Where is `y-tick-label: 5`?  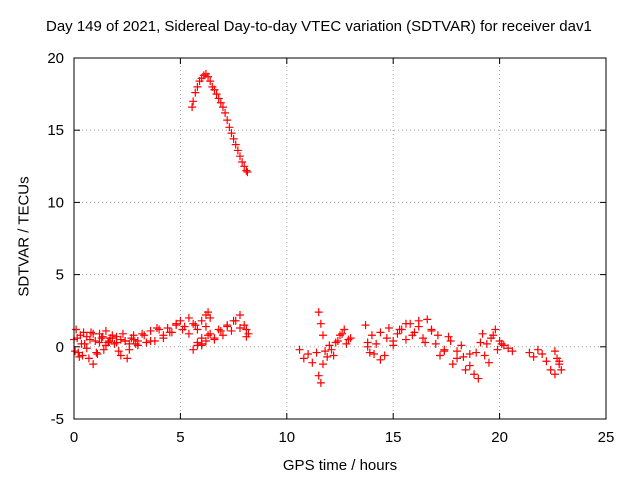 y-tick-label: 5 is located at coordinates (60, 275).